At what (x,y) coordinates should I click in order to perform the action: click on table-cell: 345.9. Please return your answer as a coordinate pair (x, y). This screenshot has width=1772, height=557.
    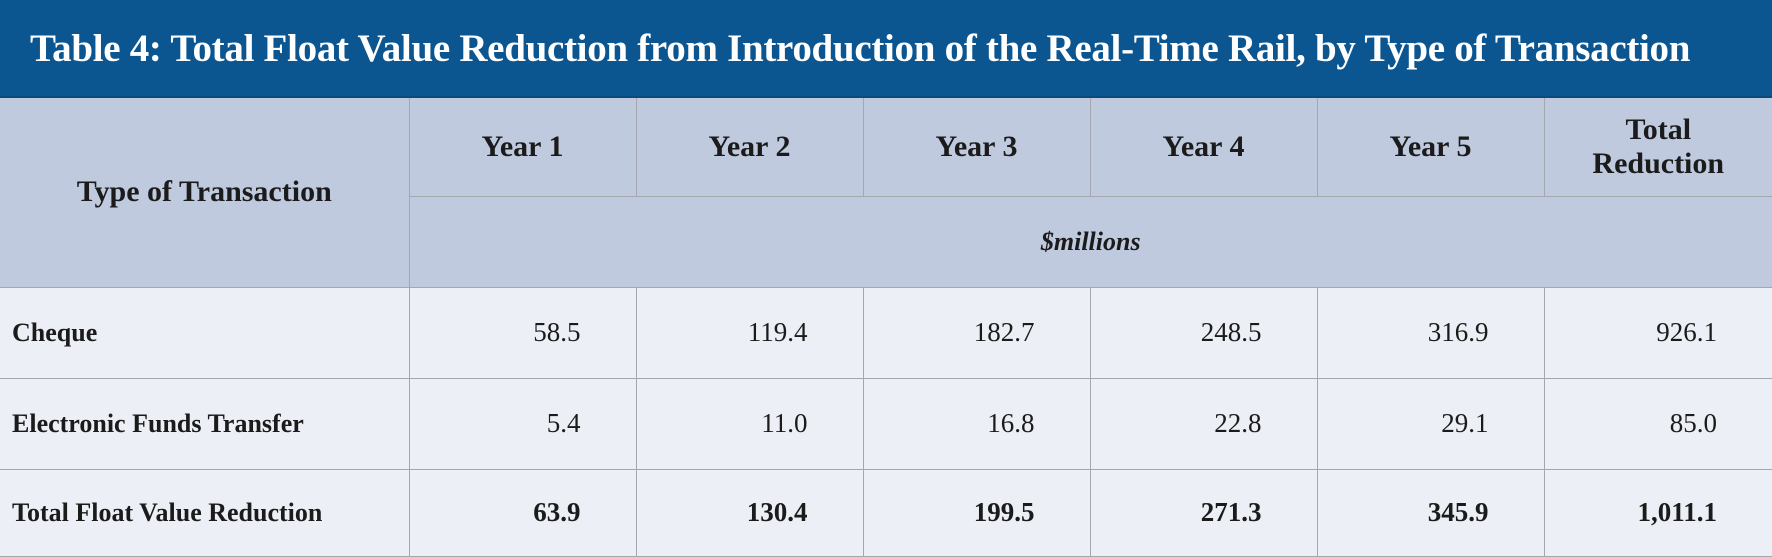
    Looking at the image, I should click on (1430, 512).